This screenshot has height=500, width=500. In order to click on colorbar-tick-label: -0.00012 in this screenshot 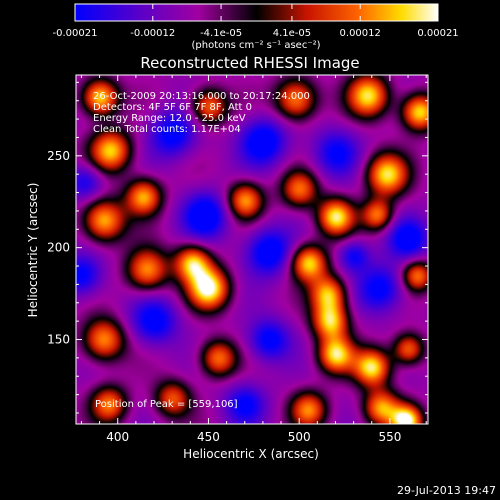, I will do `click(152, 33)`.